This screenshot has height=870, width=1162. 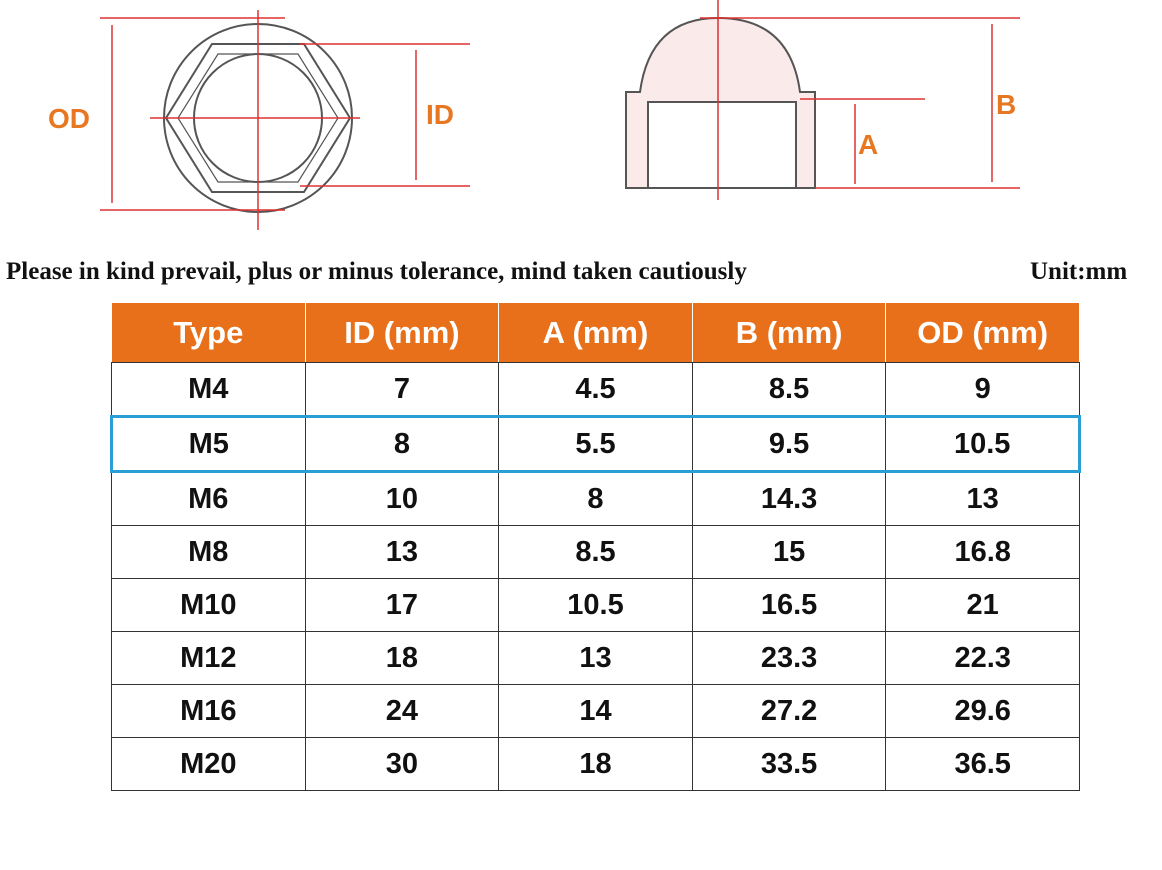 I want to click on table-row: M16 24 14 27.2 29.6, so click(x=595, y=711).